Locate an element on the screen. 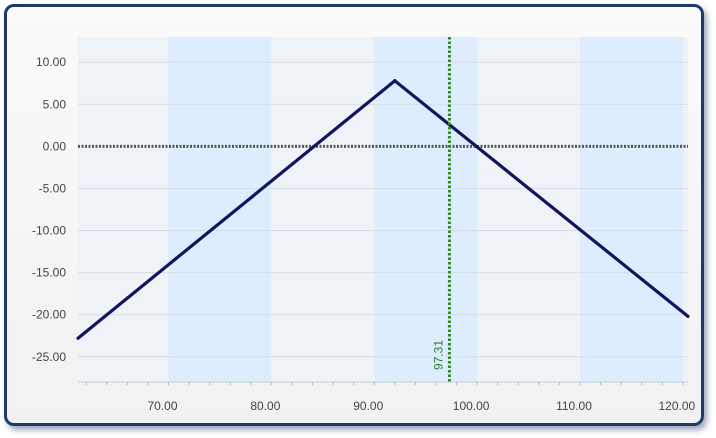  x-tick-label: 120.00 is located at coordinates (677, 406).